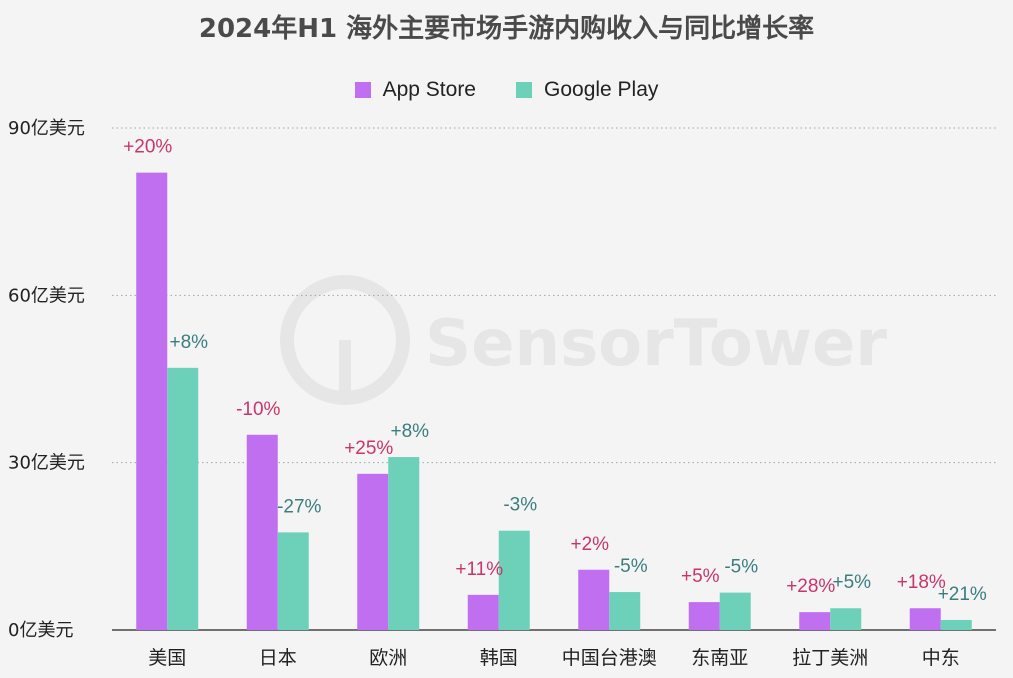 This screenshot has height=678, width=1013. I want to click on legend-item-app-store: App Store, so click(415, 90).